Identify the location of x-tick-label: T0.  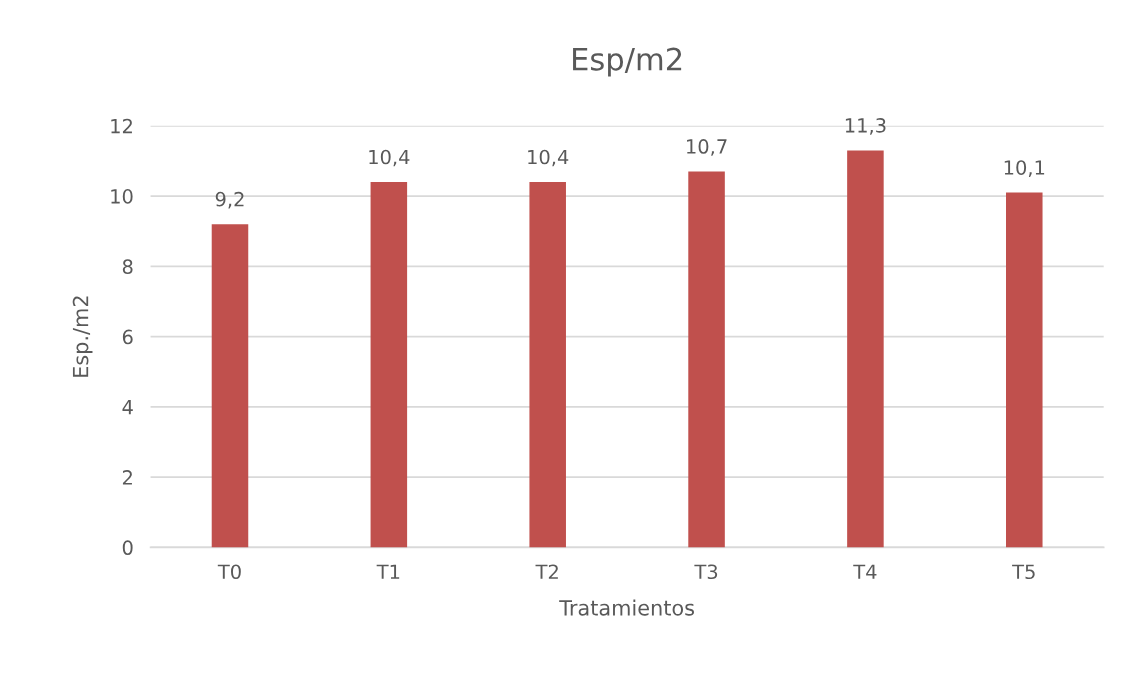
(229, 572).